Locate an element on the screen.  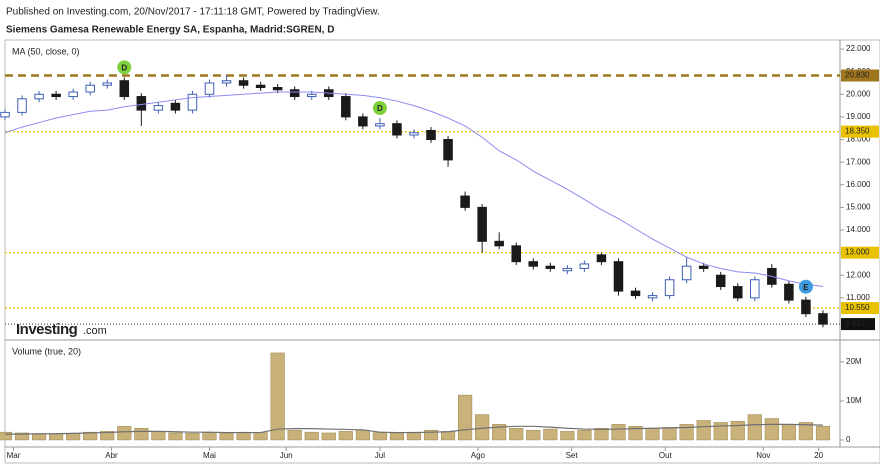
volume-legend: Volume (true, 20) is located at coordinates (46, 351).